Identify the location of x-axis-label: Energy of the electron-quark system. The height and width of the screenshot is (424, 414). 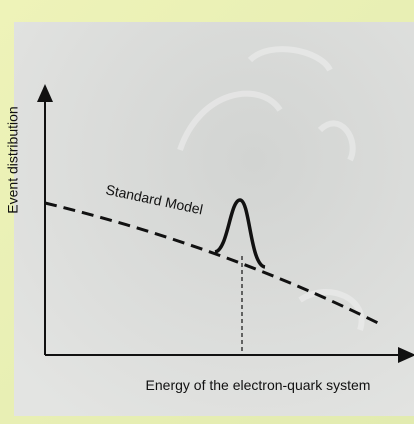
(258, 385).